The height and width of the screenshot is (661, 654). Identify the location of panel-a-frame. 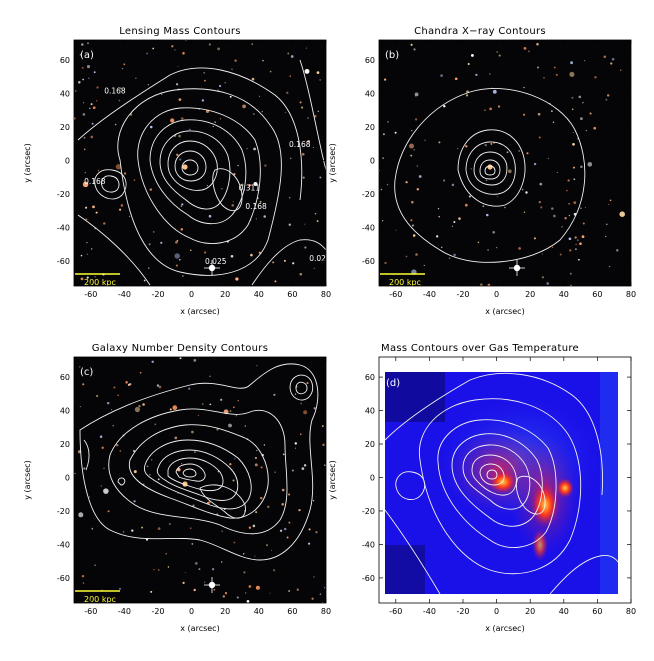
(200, 163).